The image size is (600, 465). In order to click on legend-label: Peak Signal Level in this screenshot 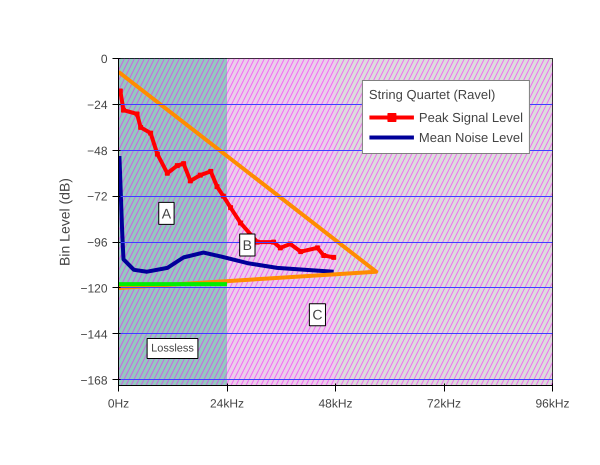, I will do `click(470, 117)`.